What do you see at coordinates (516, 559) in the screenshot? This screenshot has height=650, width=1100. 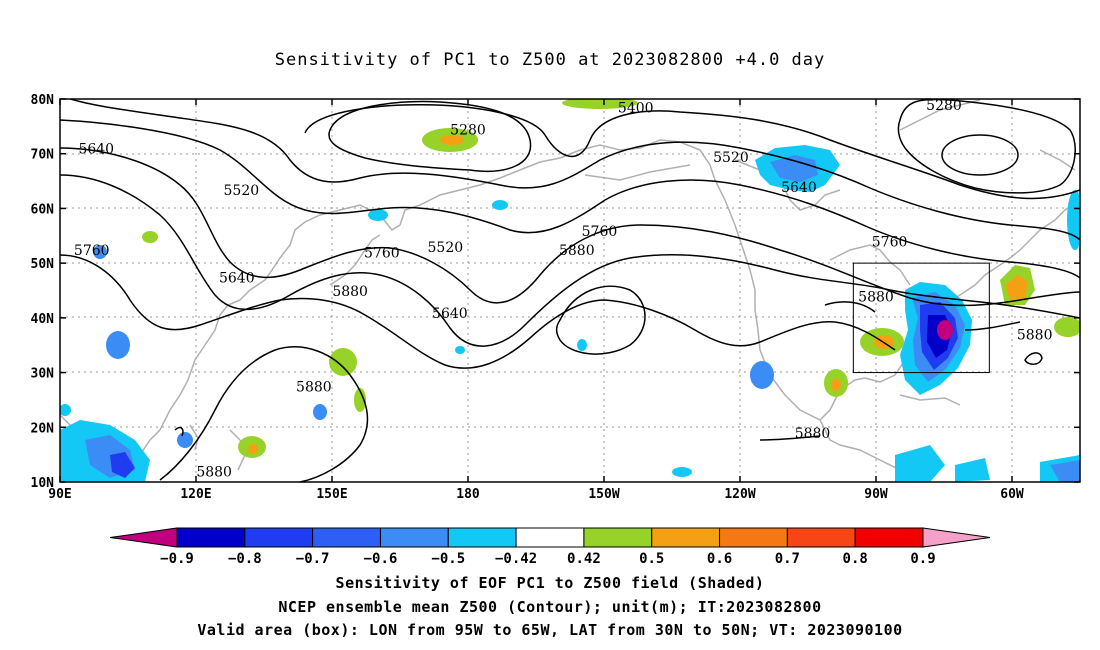 I see `colorbar-label: −0.42` at bounding box center [516, 559].